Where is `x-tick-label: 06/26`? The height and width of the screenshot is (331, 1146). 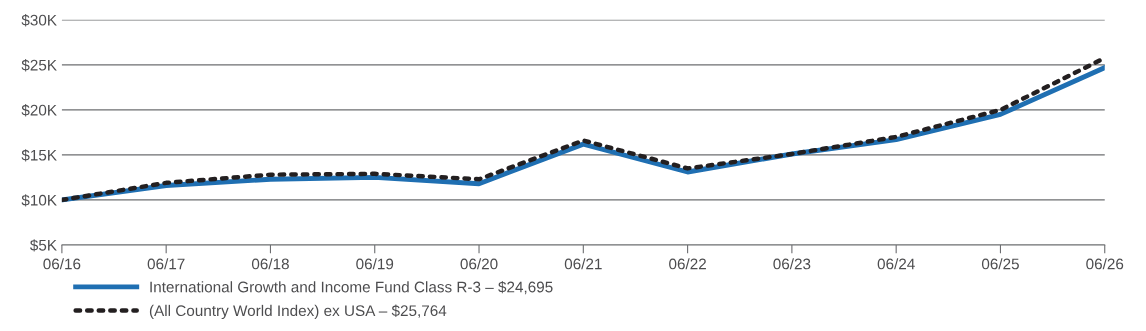
x-tick-label: 06/26 is located at coordinates (1105, 264).